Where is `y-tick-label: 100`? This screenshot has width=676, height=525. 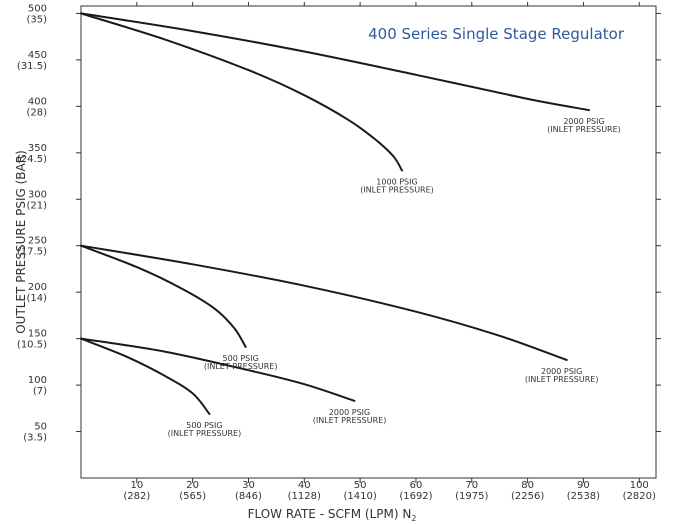 y-tick-label: 100 is located at coordinates (37, 380).